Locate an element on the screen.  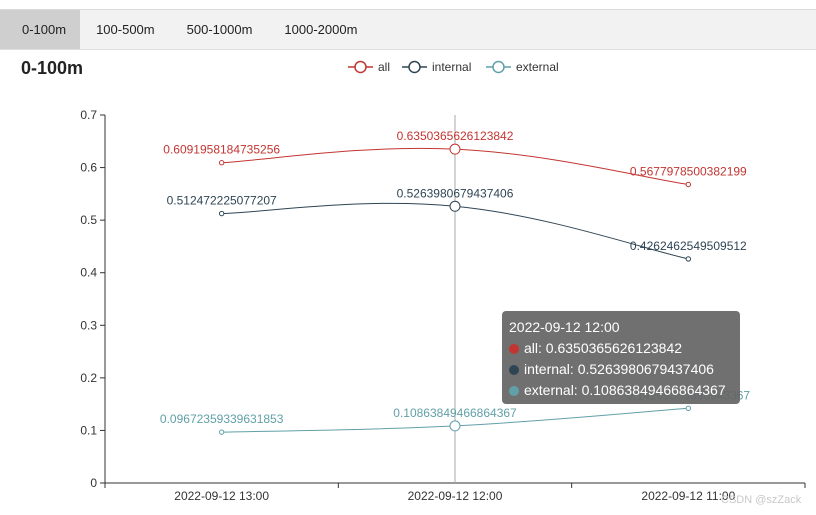
data-label-all: 0.6091958184735256 is located at coordinates (221, 150).